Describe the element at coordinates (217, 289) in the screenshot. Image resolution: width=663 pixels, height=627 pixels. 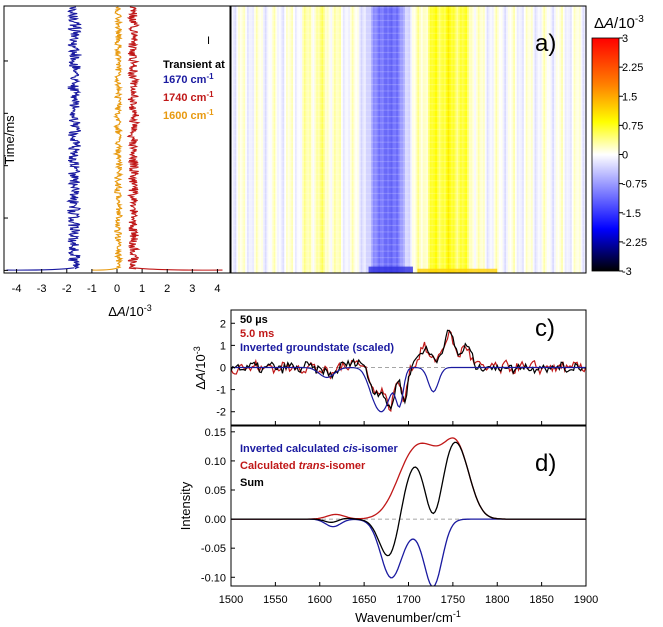
I see `transient-x-tick-label: 4` at that location.